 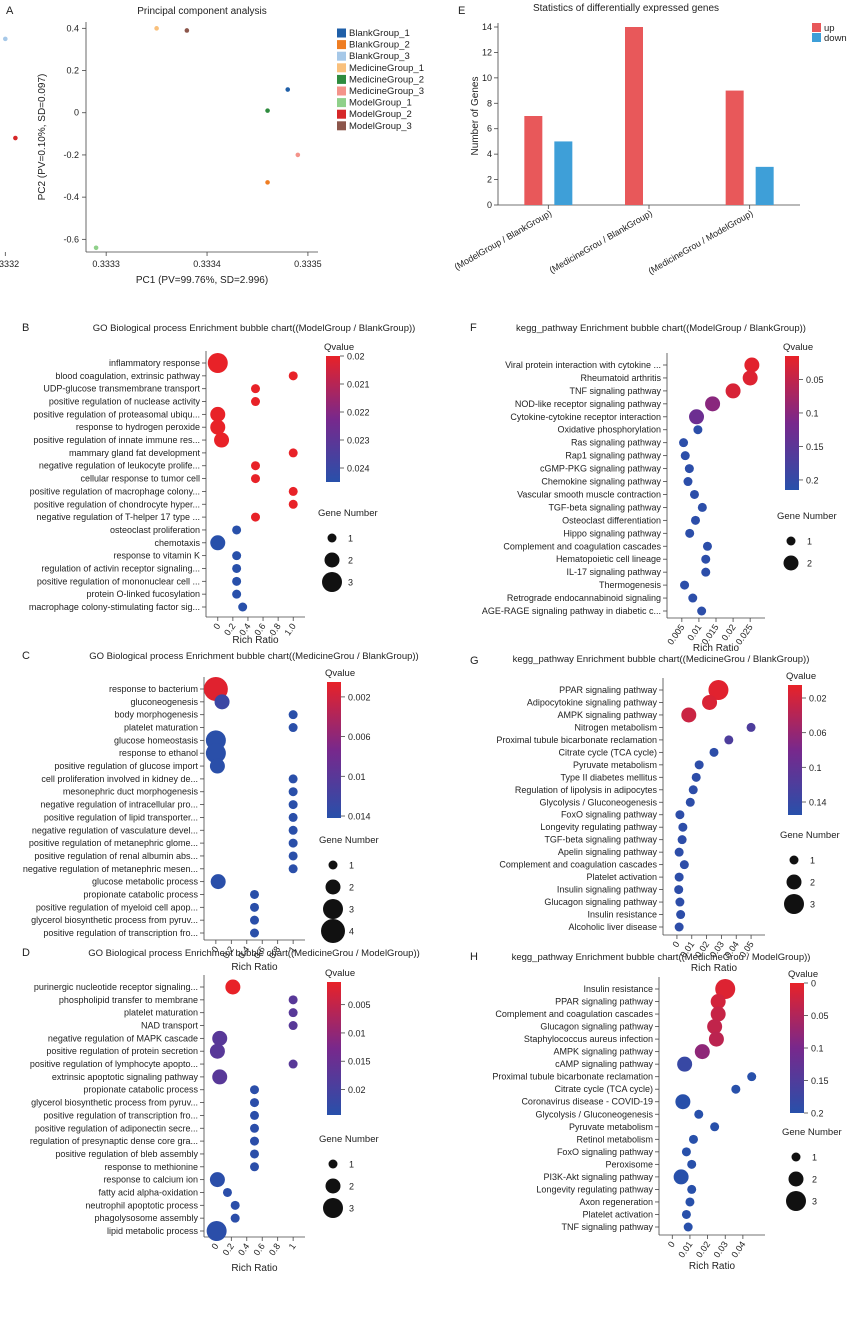 What do you see at coordinates (308, 264) in the screenshot?
I see `pca-x-tick-label: 0.3335` at bounding box center [308, 264].